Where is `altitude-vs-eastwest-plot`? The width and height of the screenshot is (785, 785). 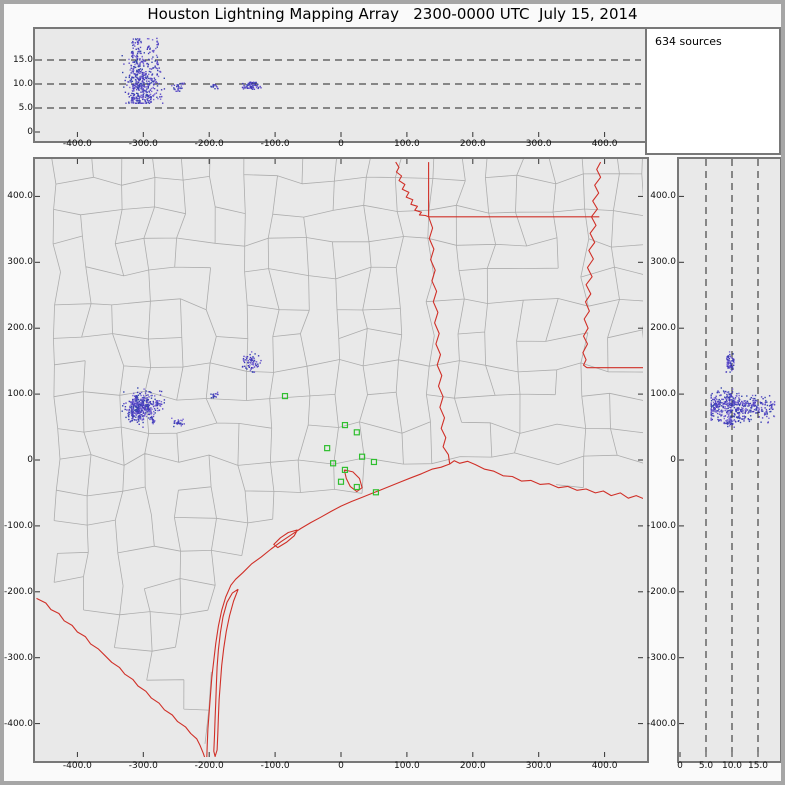 altitude-vs-eastwest-plot is located at coordinates (338, 83).